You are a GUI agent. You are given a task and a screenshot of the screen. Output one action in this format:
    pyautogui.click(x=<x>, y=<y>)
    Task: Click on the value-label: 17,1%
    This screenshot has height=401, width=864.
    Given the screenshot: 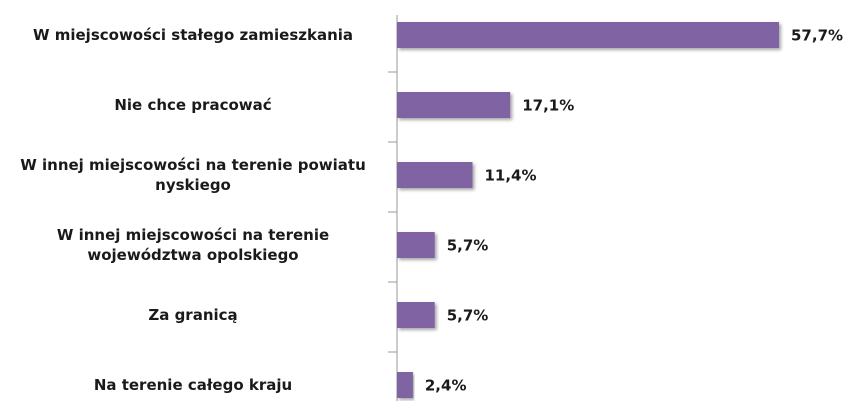 What is the action you would take?
    pyautogui.click(x=548, y=106)
    